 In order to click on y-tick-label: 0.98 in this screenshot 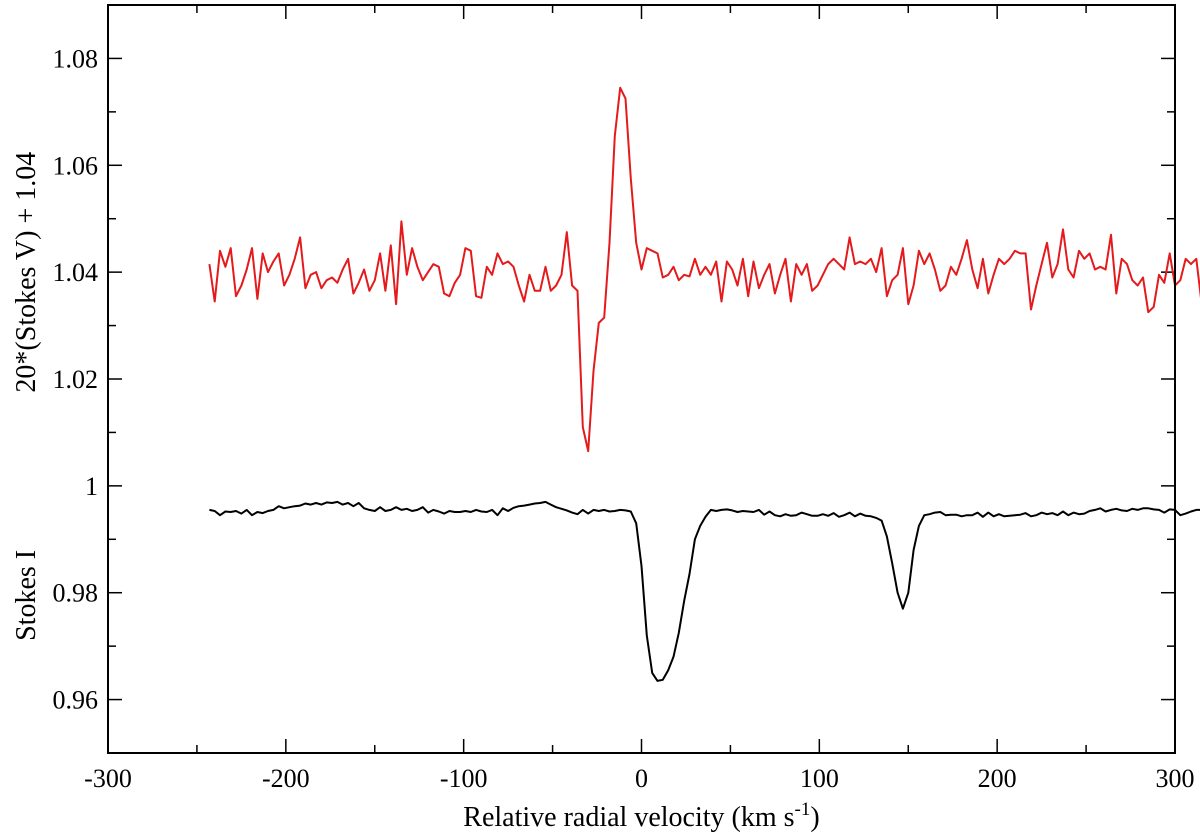, I will do `click(76, 593)`.